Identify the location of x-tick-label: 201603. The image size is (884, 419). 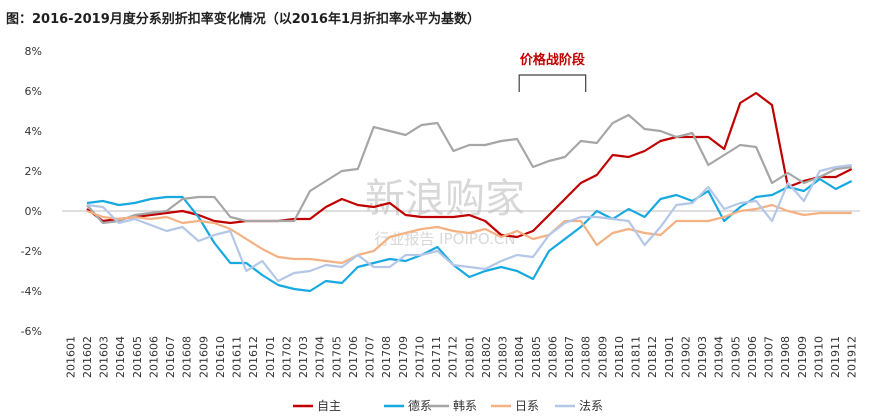
(104, 357).